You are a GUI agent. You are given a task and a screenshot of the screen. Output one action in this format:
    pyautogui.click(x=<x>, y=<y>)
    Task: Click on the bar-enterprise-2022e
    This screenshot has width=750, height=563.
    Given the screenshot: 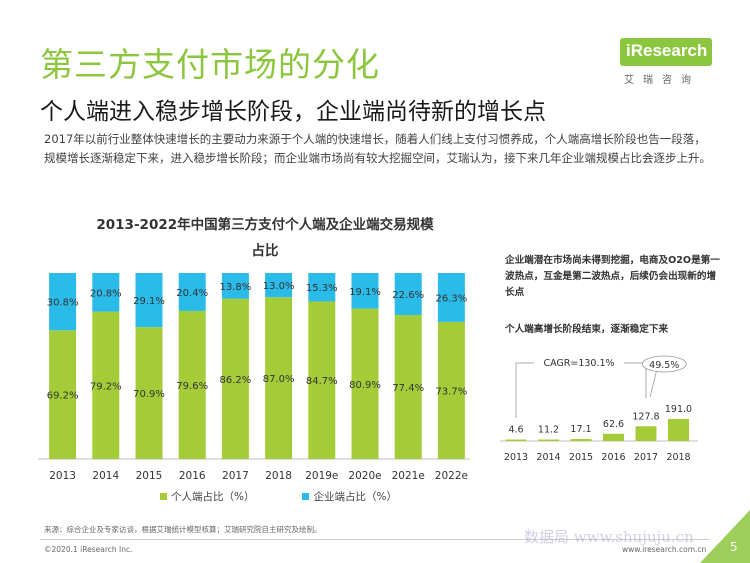 What is the action you would take?
    pyautogui.click(x=451, y=297)
    